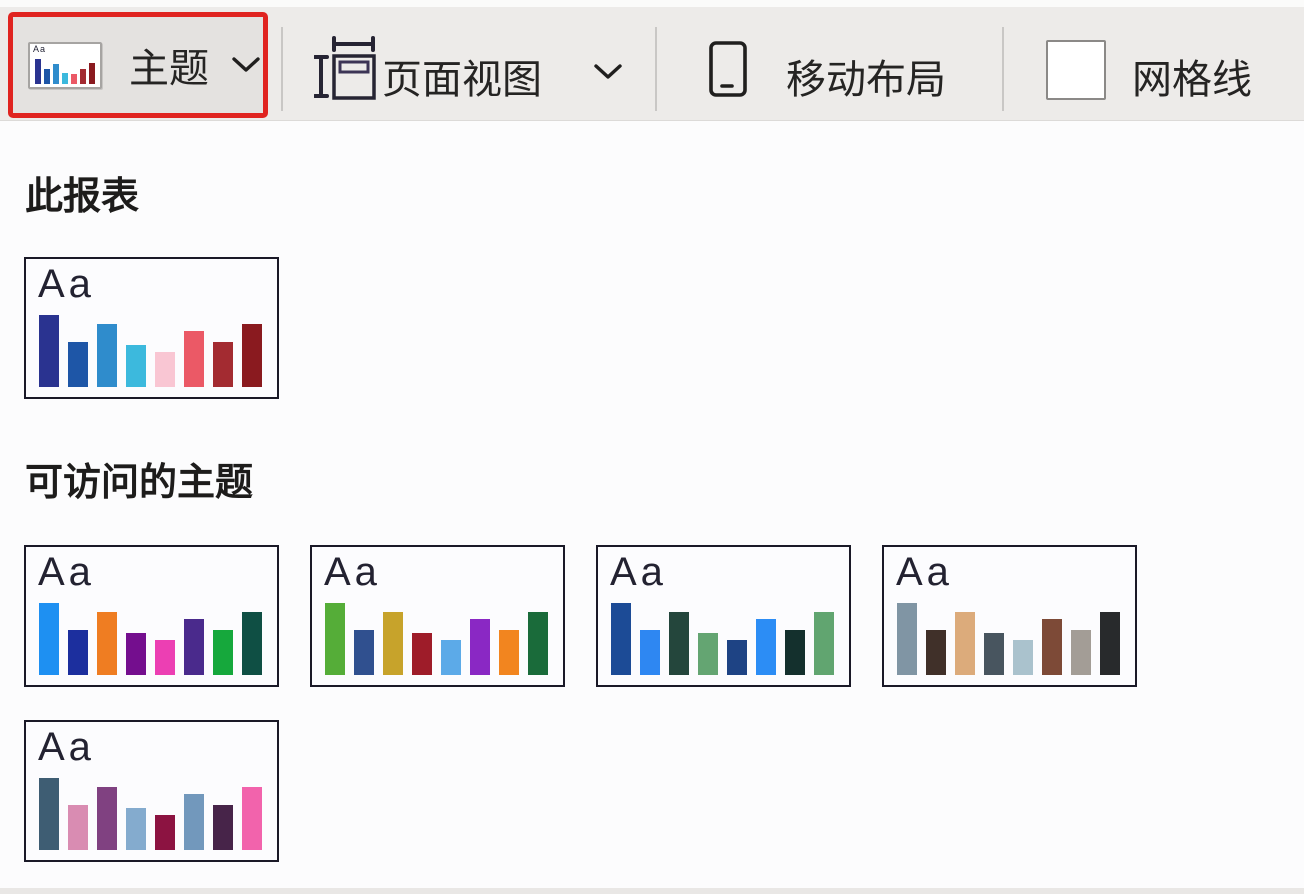 Image resolution: width=1304 pixels, height=894 pixels. Describe the element at coordinates (139, 483) in the screenshot. I see `section-title-accessible-themes: 可访问的主题` at that location.